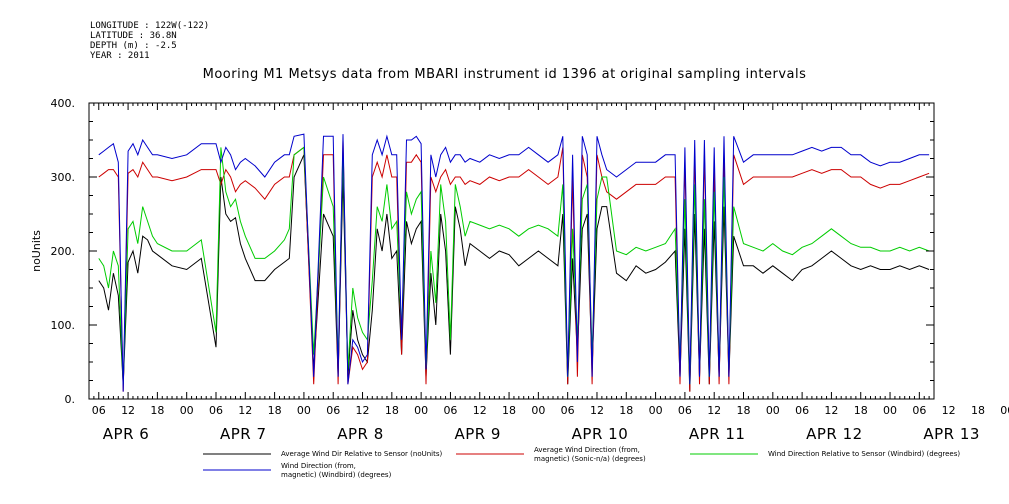 The height and width of the screenshot is (504, 1009). Describe the element at coordinates (587, 450) in the screenshot. I see `legend-label: Average Wind Direction (from,` at that location.